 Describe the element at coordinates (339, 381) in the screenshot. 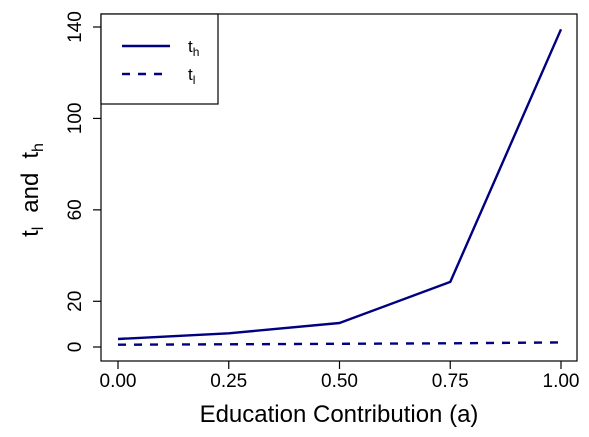

I see `x-tick-label: 0.50` at that location.